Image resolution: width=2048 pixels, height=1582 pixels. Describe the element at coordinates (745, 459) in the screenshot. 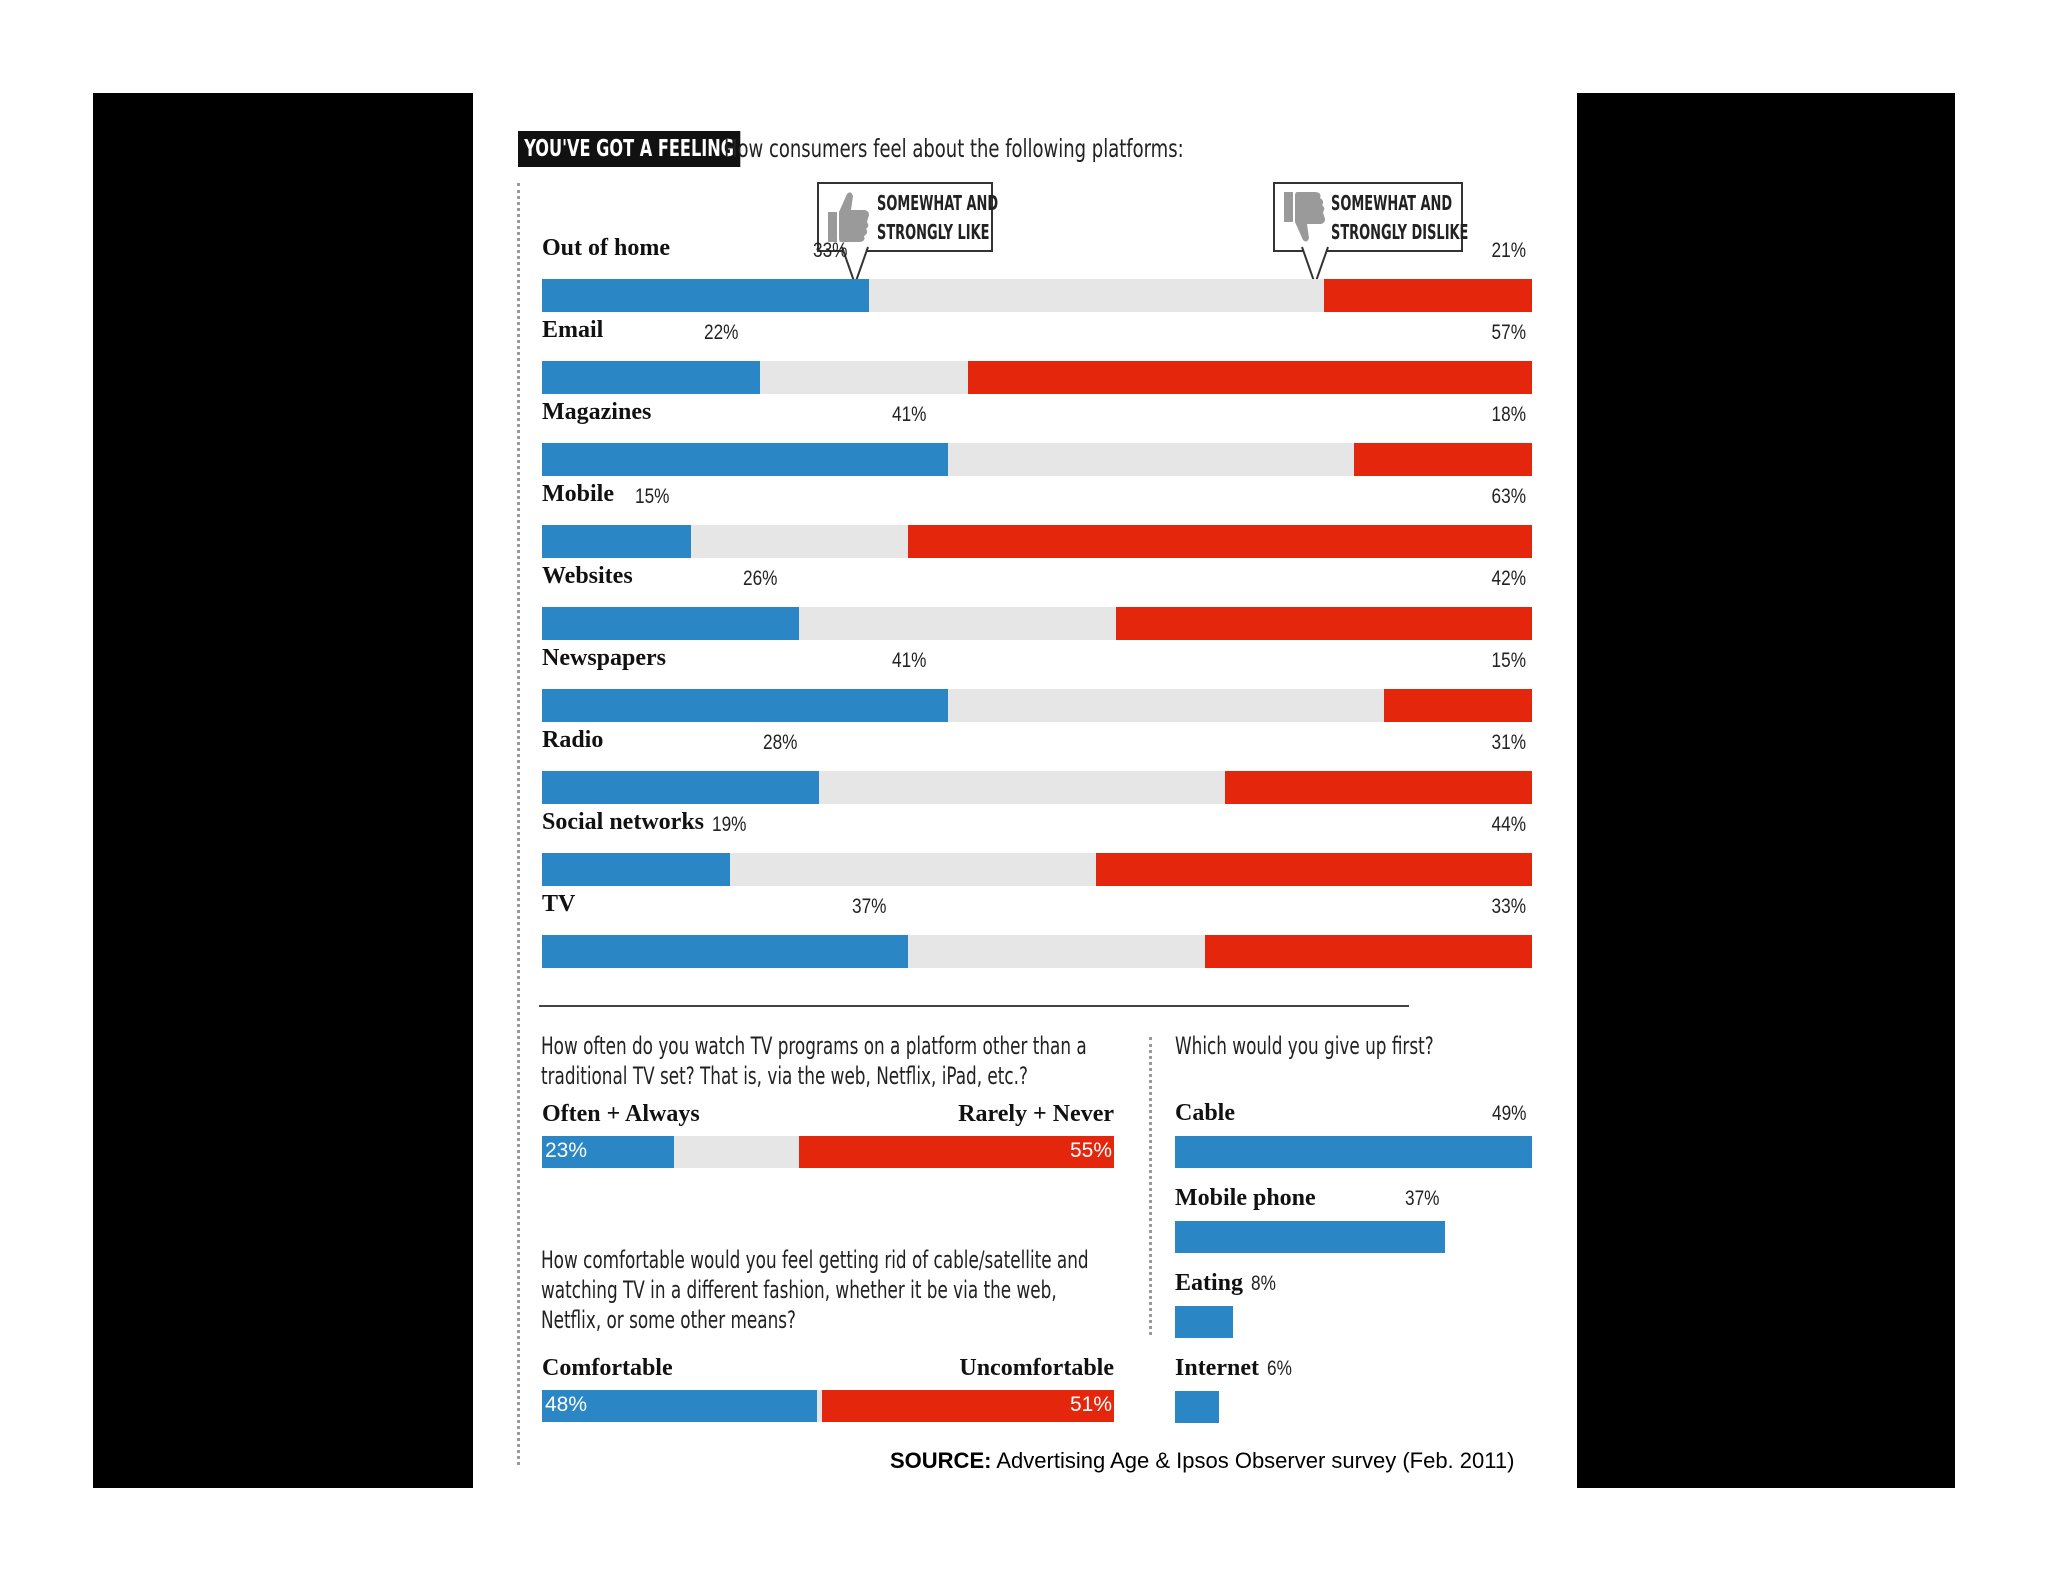

I see `like-bar-magazines` at that location.